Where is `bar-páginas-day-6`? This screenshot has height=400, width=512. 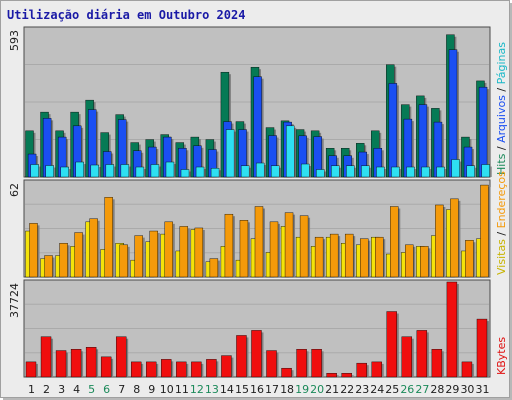 bar-páginas-day-6 is located at coordinates (110, 171).